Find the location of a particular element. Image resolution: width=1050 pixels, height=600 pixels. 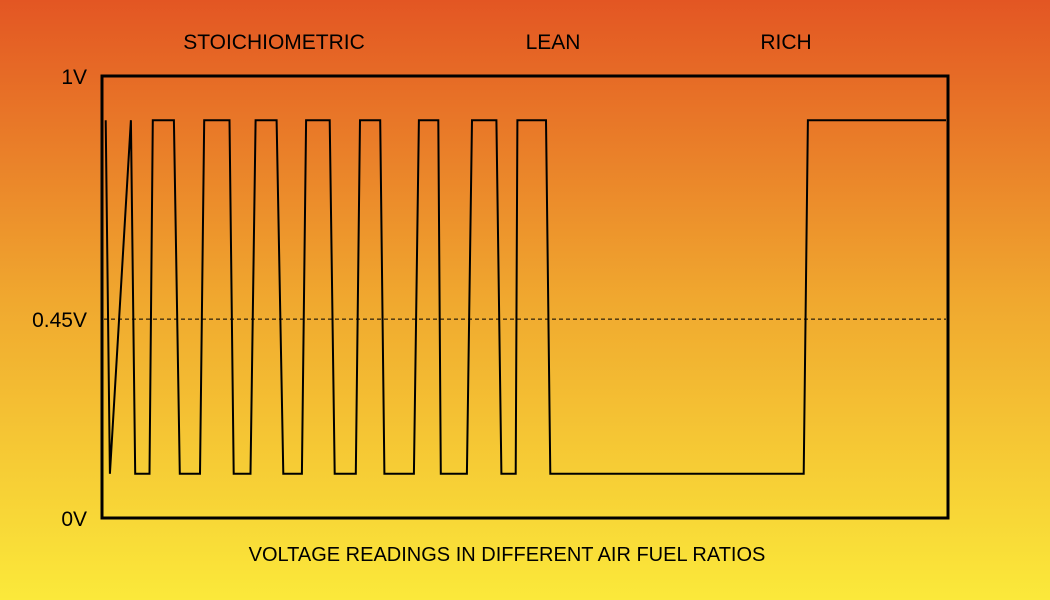

region-label-rich: RICH is located at coordinates (785, 42).